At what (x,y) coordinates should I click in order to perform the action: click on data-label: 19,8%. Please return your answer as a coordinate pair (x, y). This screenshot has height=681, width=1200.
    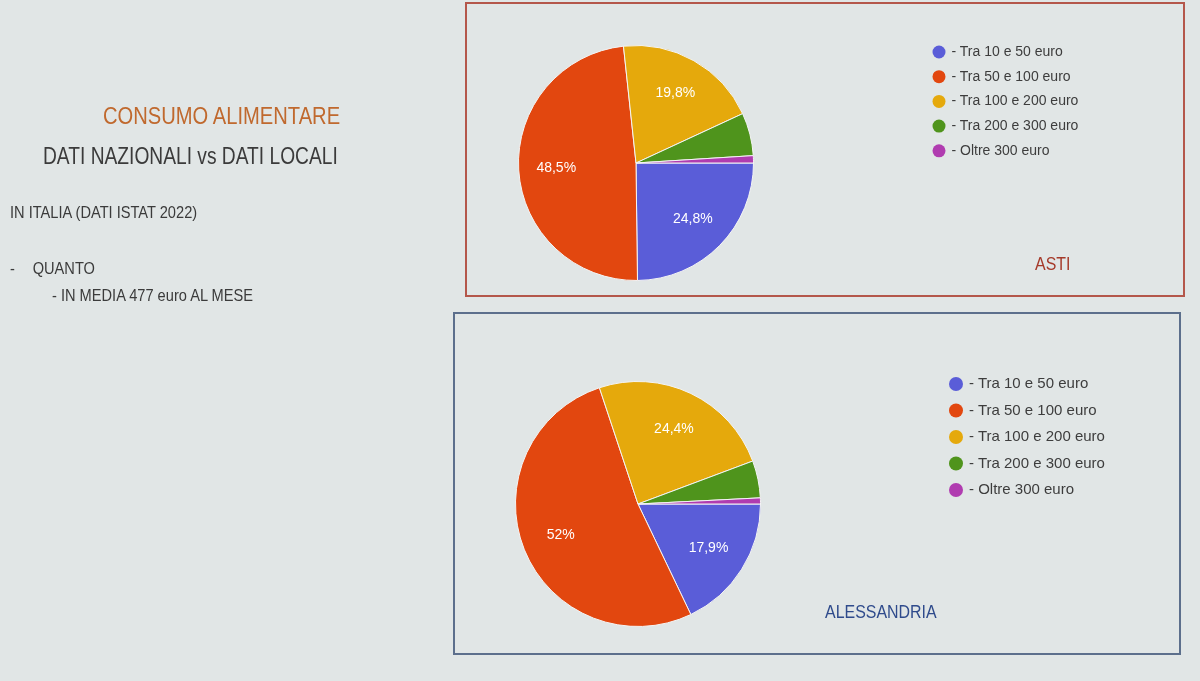
    Looking at the image, I should click on (675, 92).